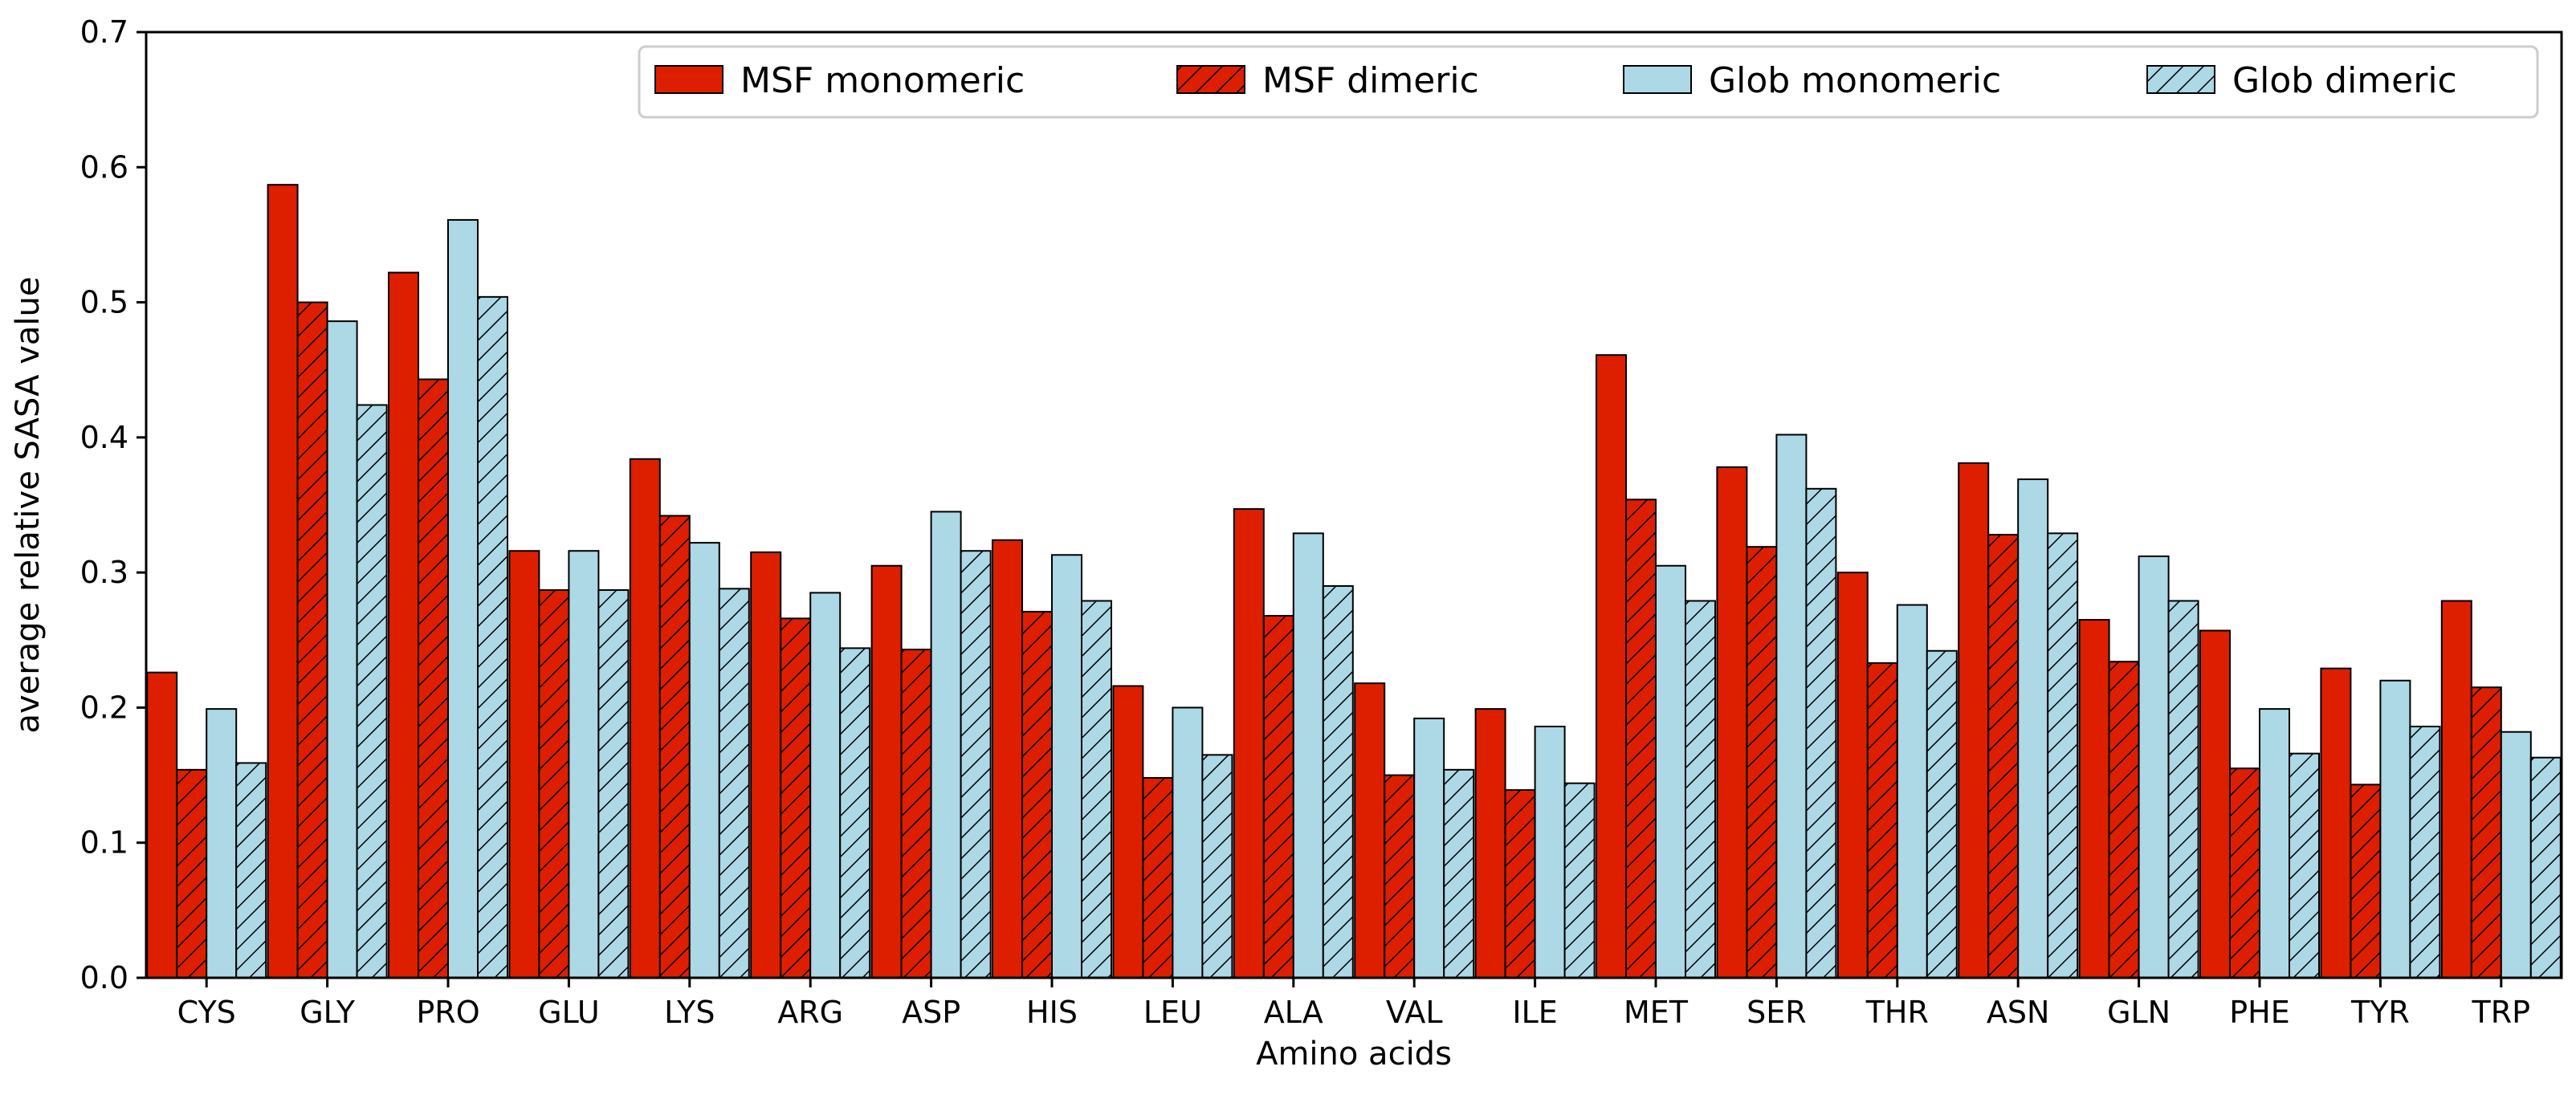 Image resolution: width=2576 pixels, height=1095 pixels. I want to click on bar-glob-monomeric-arg, so click(825, 785).